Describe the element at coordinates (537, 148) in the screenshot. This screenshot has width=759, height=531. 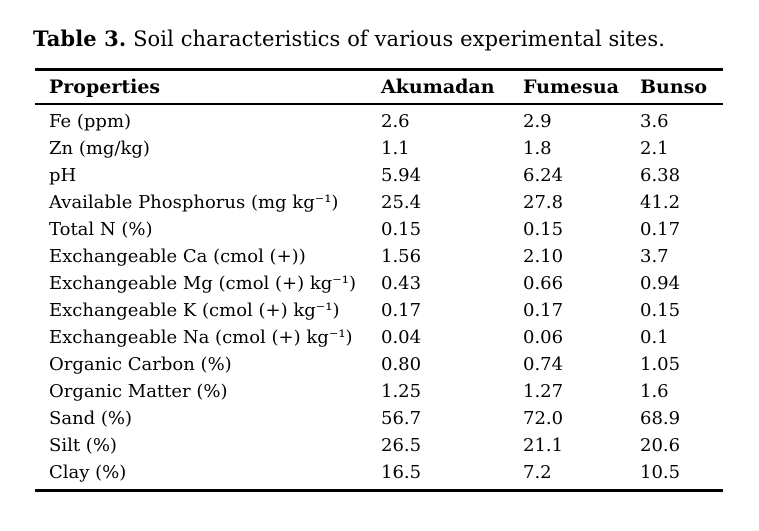
I see `value-cell: 1.8` at that location.